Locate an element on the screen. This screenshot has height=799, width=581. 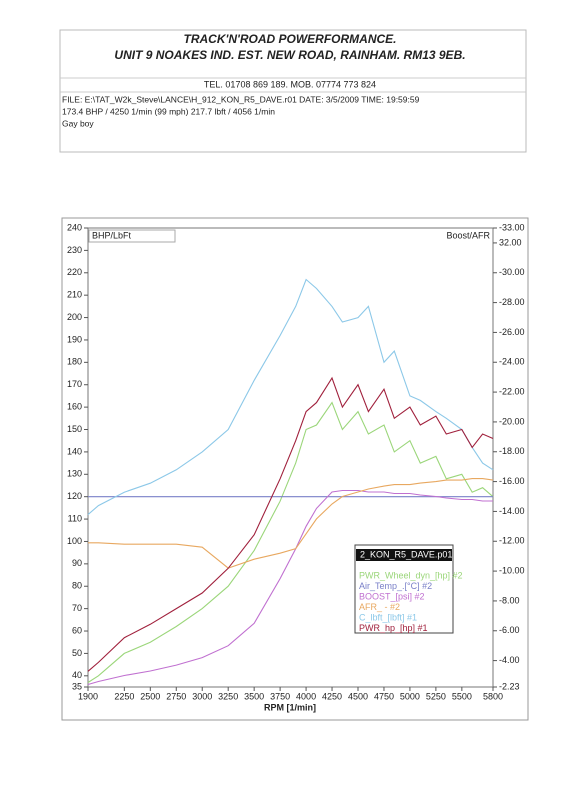
y-tick-label: 220 is located at coordinates (74, 272).